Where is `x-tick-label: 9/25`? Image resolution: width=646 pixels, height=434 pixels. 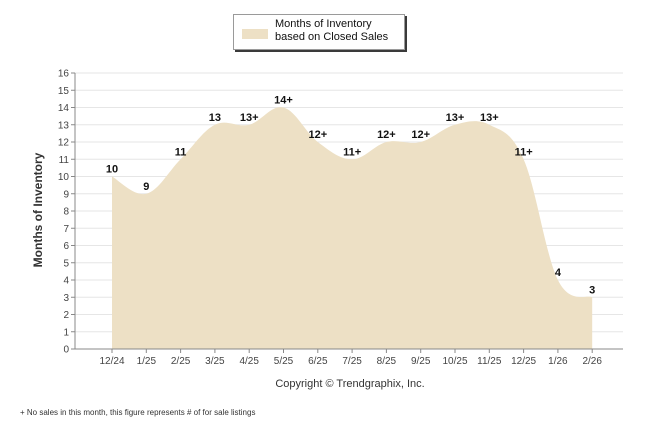
x-tick-label: 9/25 is located at coordinates (421, 361).